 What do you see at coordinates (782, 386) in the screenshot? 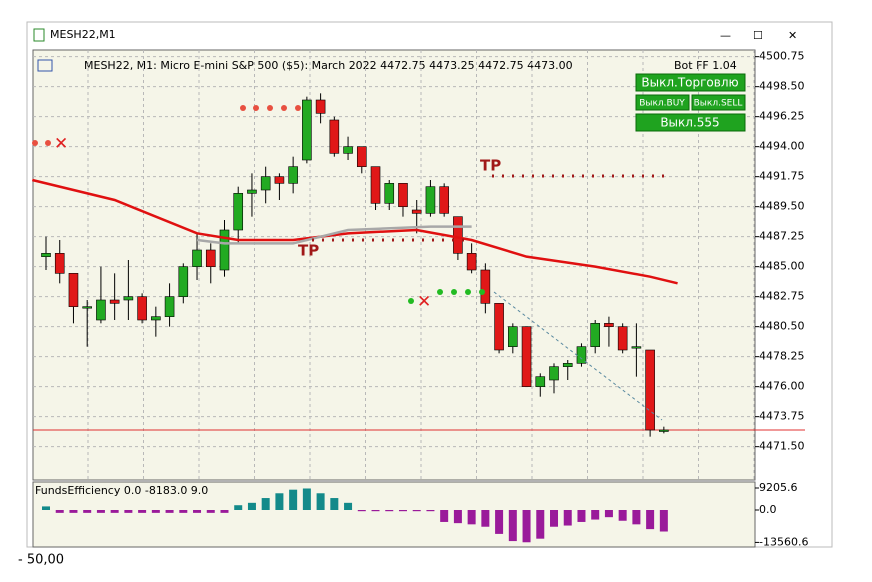
I see `y-tick-label: 4476.00` at bounding box center [782, 386].